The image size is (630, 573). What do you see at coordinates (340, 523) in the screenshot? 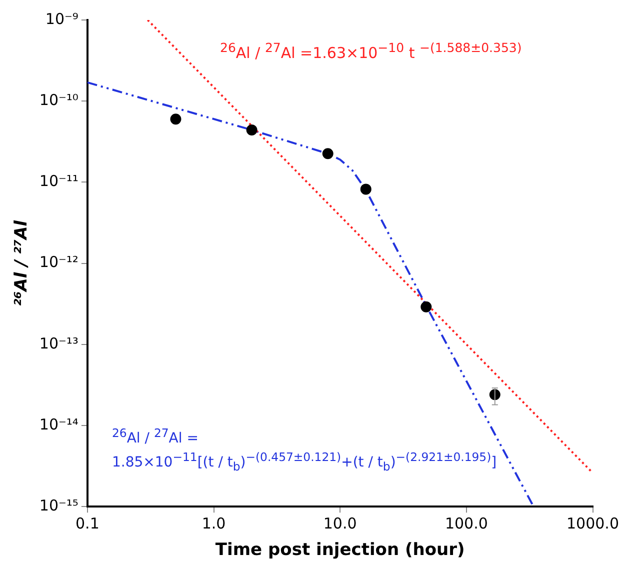
I see `x-tick-label: 10.0` at bounding box center [340, 523].